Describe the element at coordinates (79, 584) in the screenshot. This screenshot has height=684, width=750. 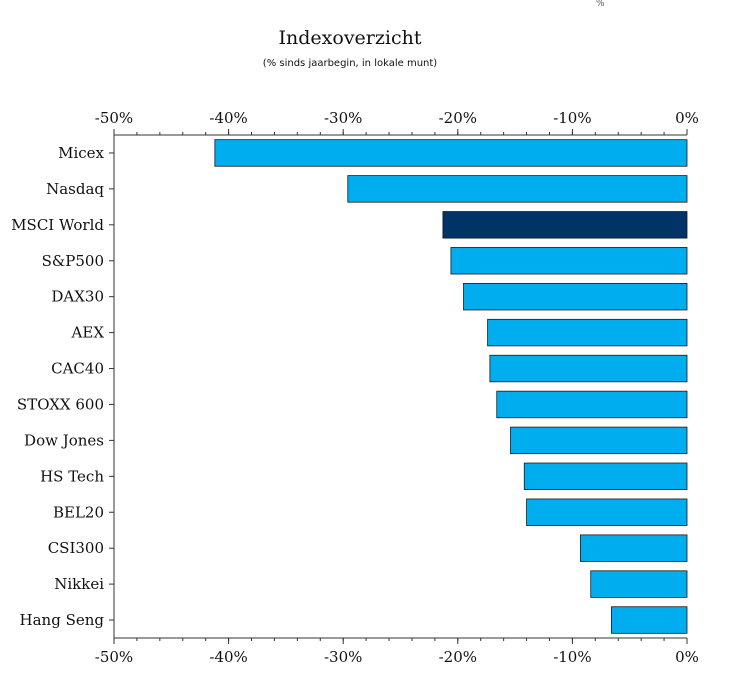
I see `category-label: Nikkei` at that location.